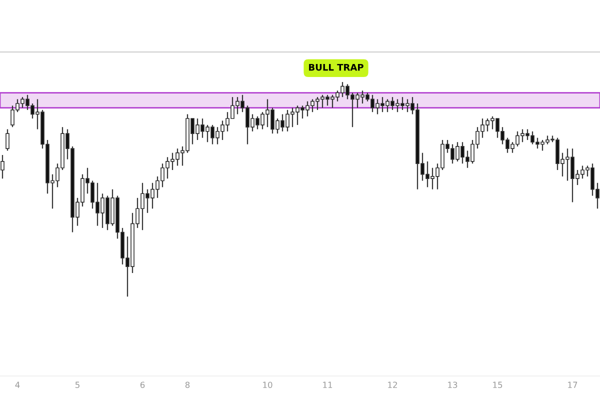  Describe the element at coordinates (336, 67) in the screenshot. I see `band-label: BULL TRAP` at that location.